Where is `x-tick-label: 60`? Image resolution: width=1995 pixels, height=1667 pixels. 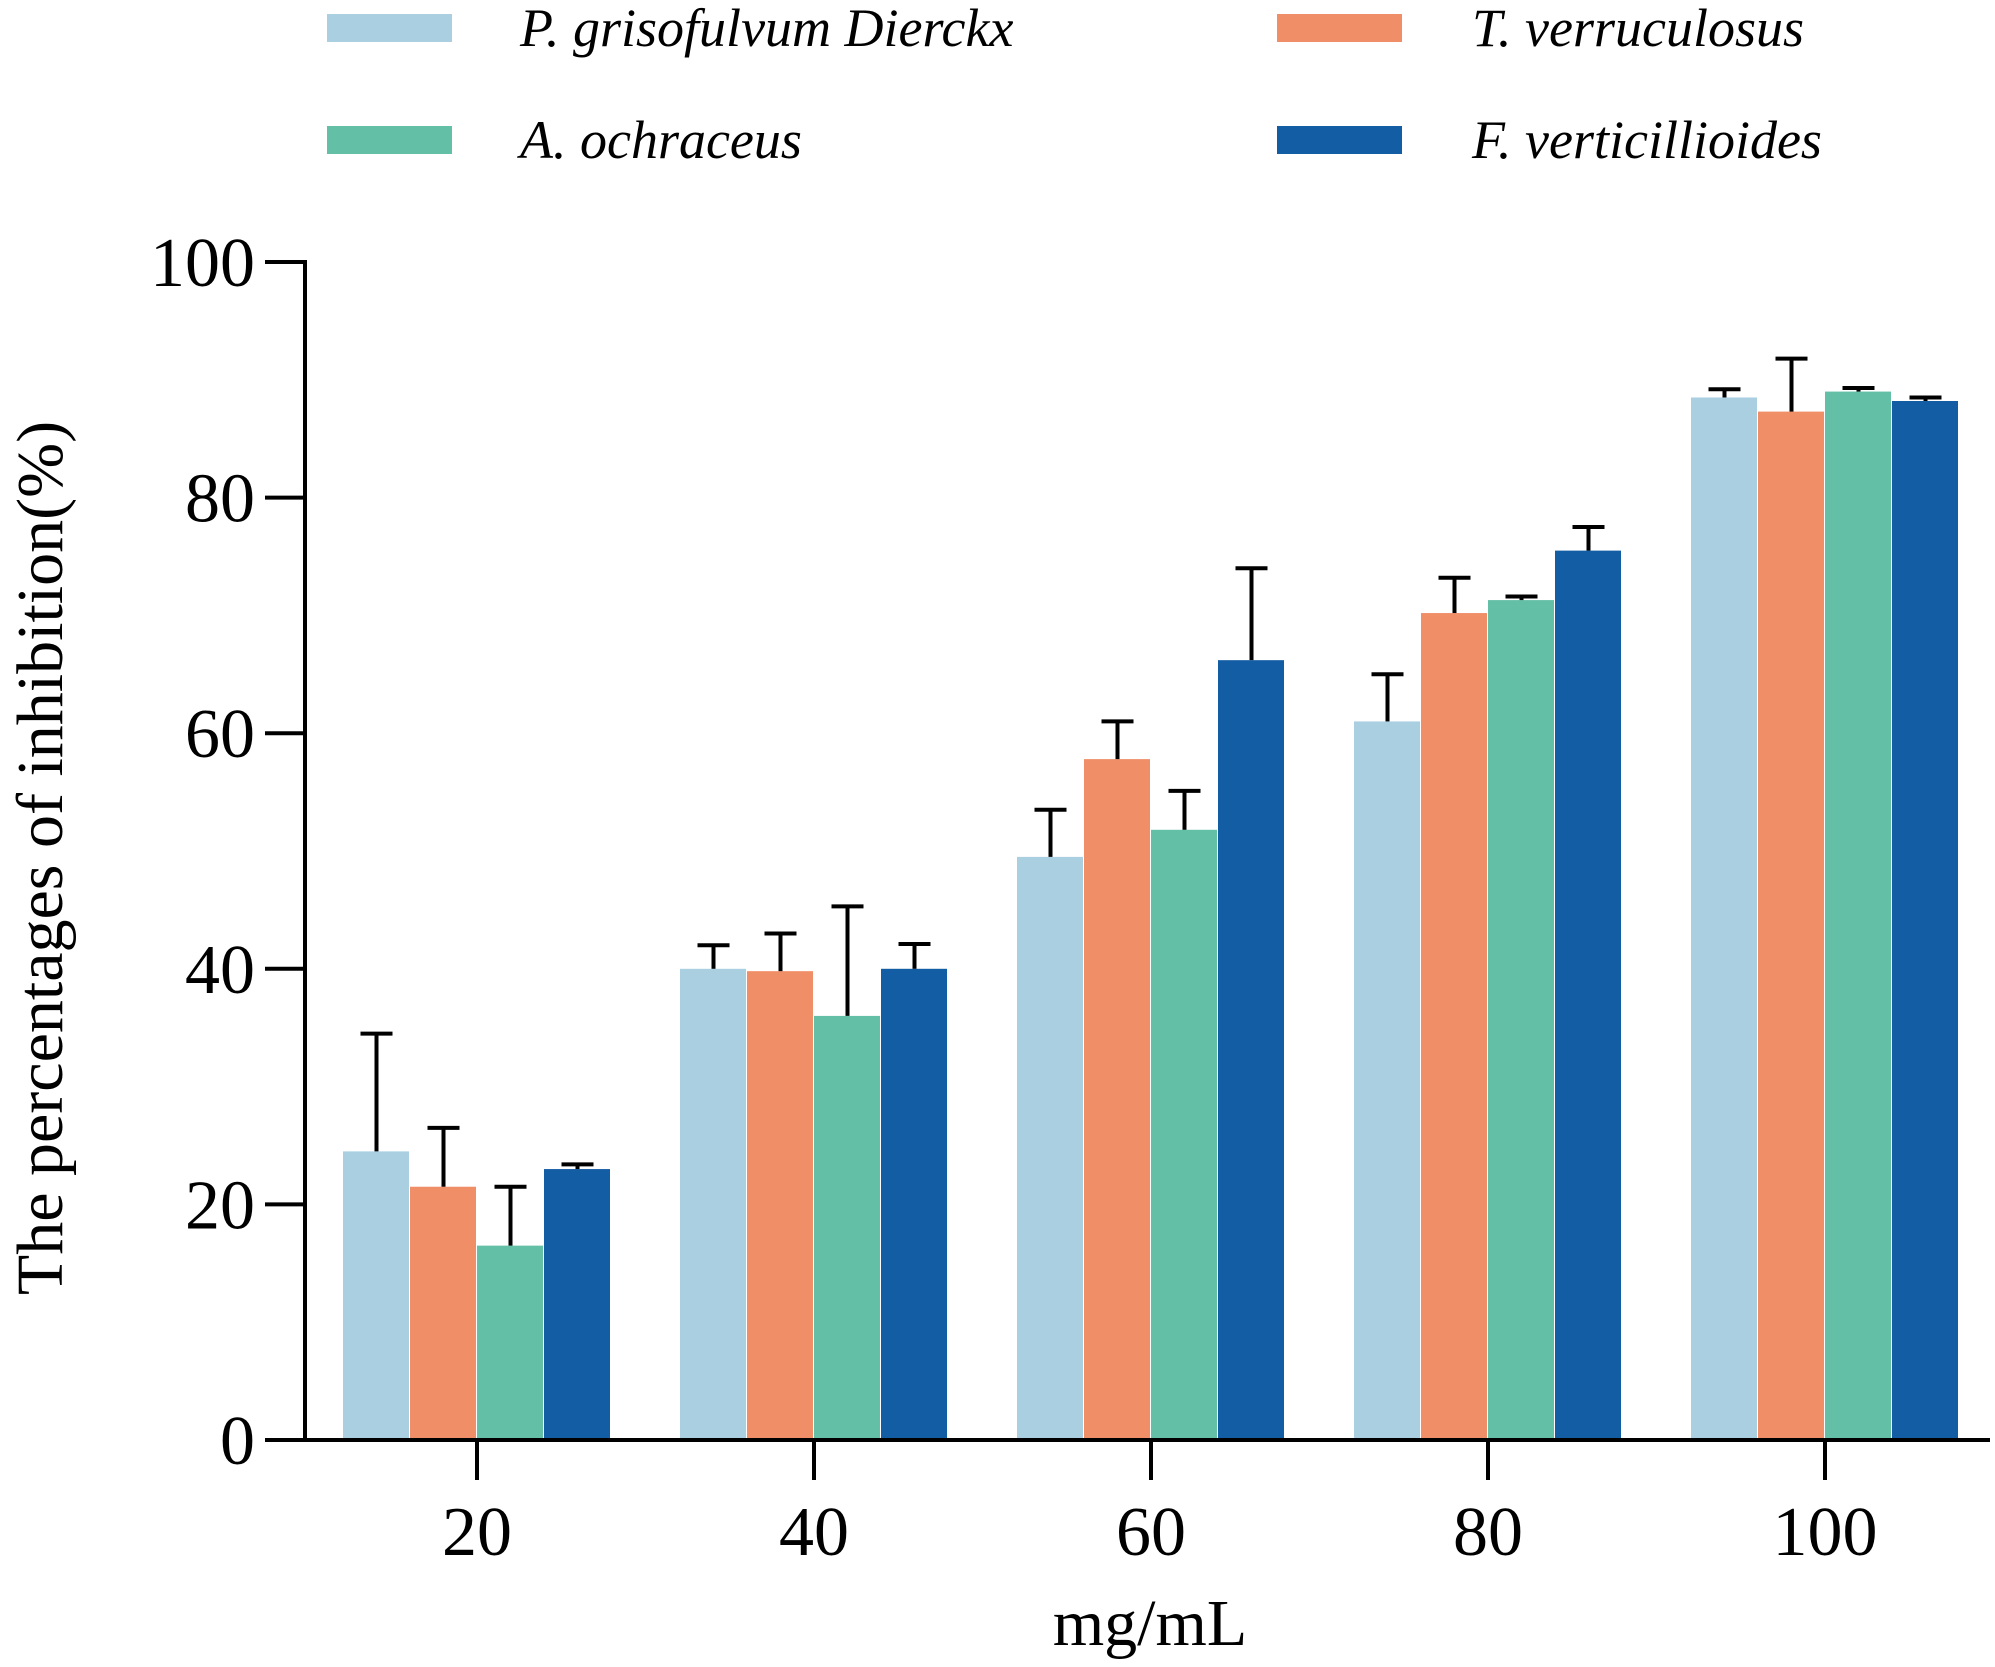 x-tick-label: 60 is located at coordinates (1151, 1532).